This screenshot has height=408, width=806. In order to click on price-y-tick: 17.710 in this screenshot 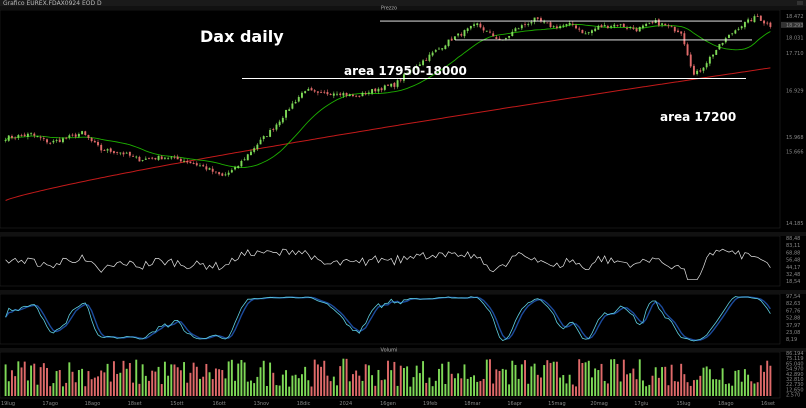, I will do `click(795, 54)`.